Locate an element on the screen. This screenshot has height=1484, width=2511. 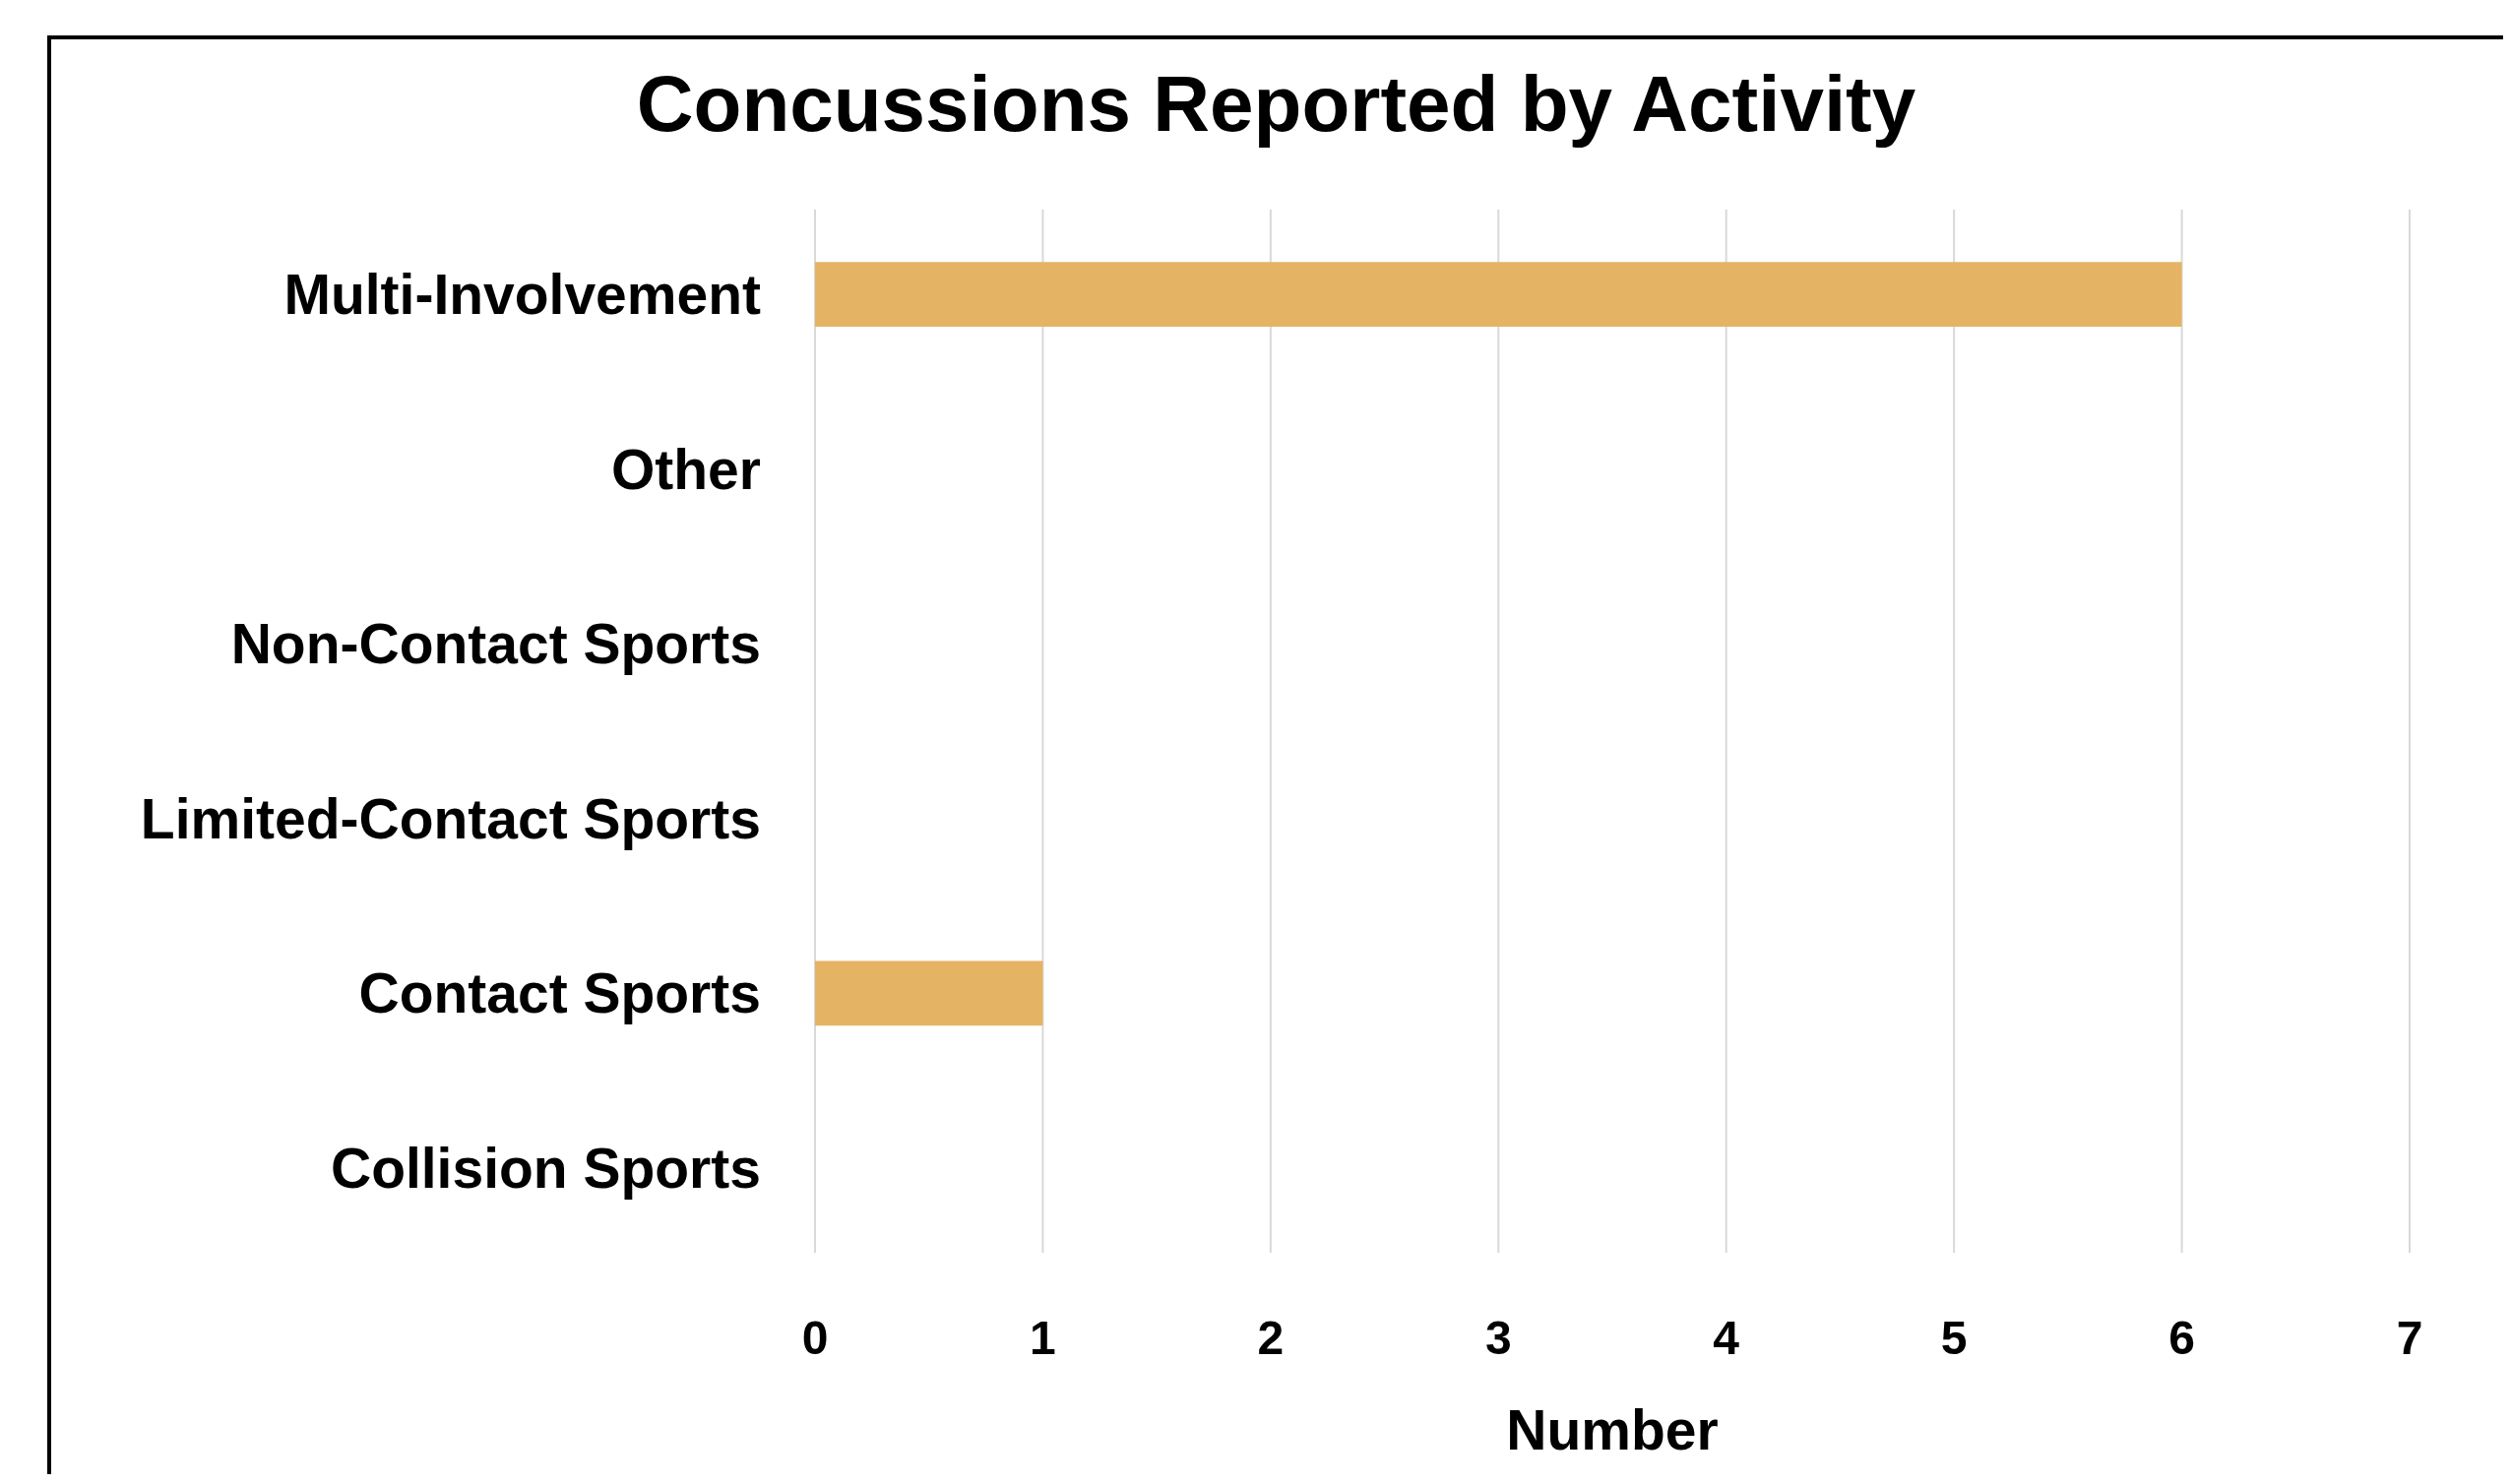
x-tick-label: 3 is located at coordinates (1498, 1338).